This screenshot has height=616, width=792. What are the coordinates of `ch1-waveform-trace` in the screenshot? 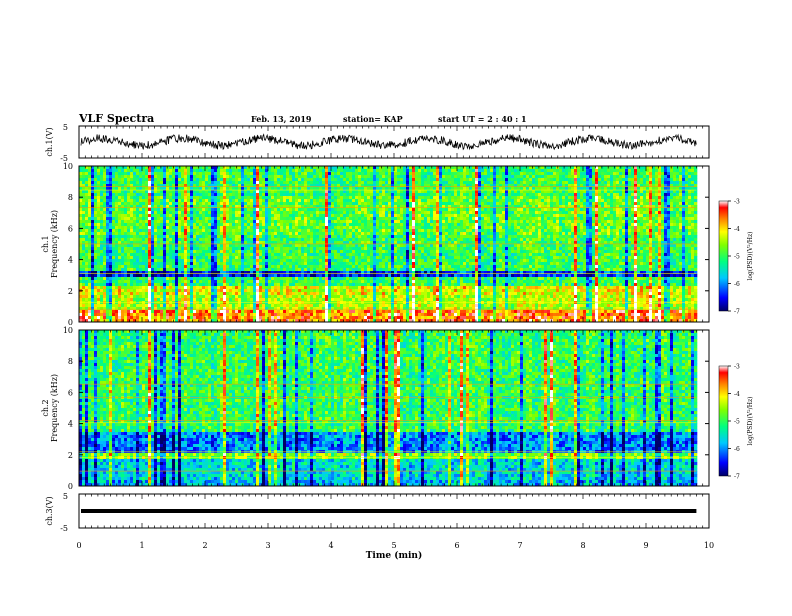 It's located at (388, 142).